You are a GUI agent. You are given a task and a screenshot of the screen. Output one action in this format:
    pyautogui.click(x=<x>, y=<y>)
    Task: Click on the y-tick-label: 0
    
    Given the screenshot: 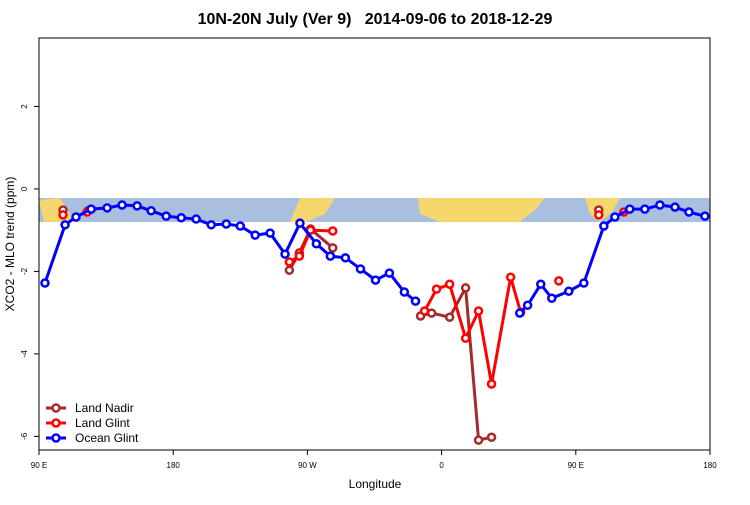 What is the action you would take?
    pyautogui.click(x=24, y=188)
    